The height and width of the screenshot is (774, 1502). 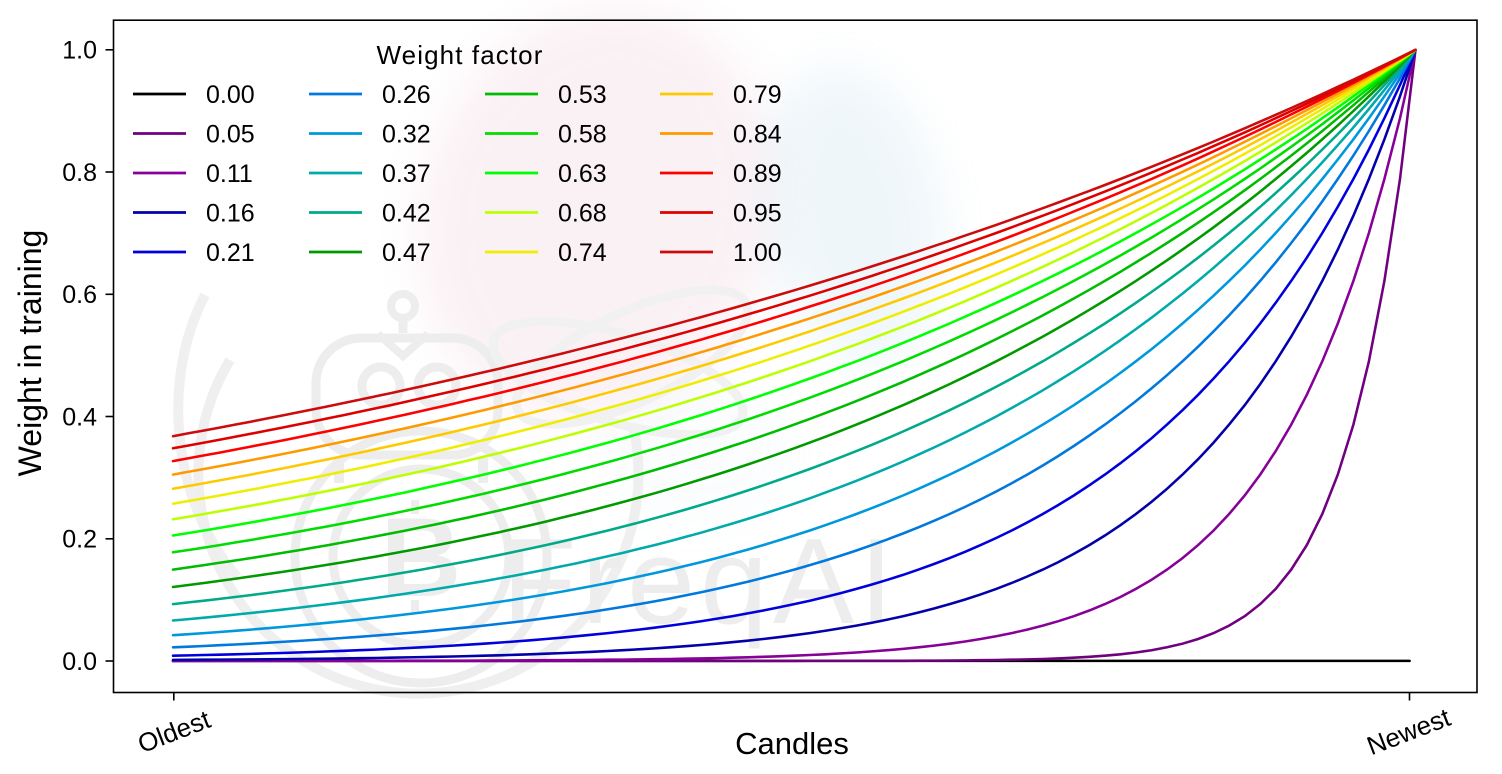 What do you see at coordinates (230, 213) in the screenshot?
I see `svg-text: 0.16` at bounding box center [230, 213].